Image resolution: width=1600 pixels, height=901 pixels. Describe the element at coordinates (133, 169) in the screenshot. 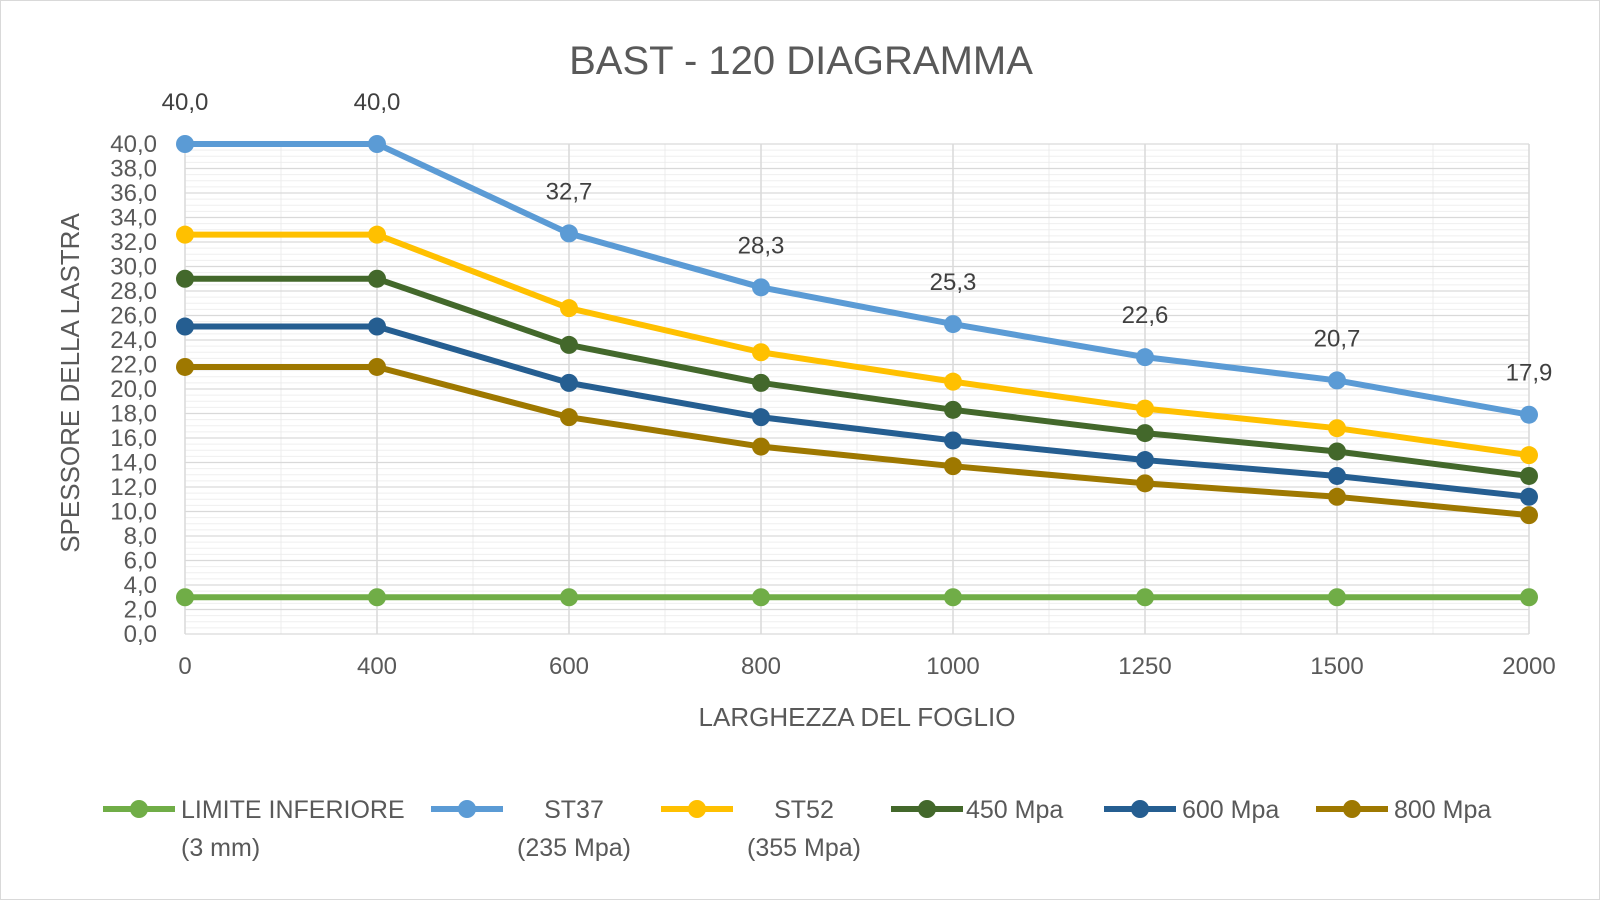

I see `y-tick-label: 38,0` at that location.